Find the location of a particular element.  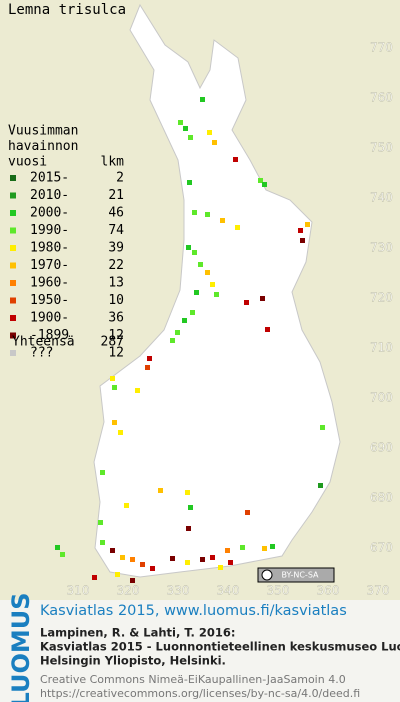

legend-heading: vuosi is located at coordinates (27, 162).